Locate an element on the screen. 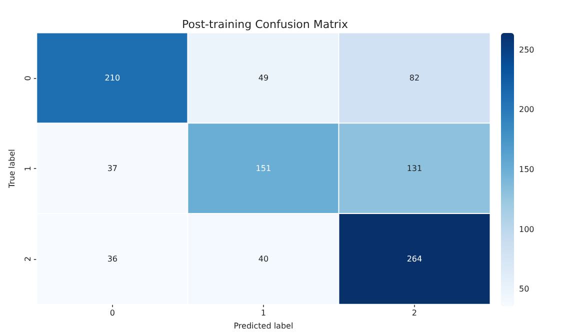 This screenshot has width=561, height=335. x-tick-label: 1 is located at coordinates (263, 313).